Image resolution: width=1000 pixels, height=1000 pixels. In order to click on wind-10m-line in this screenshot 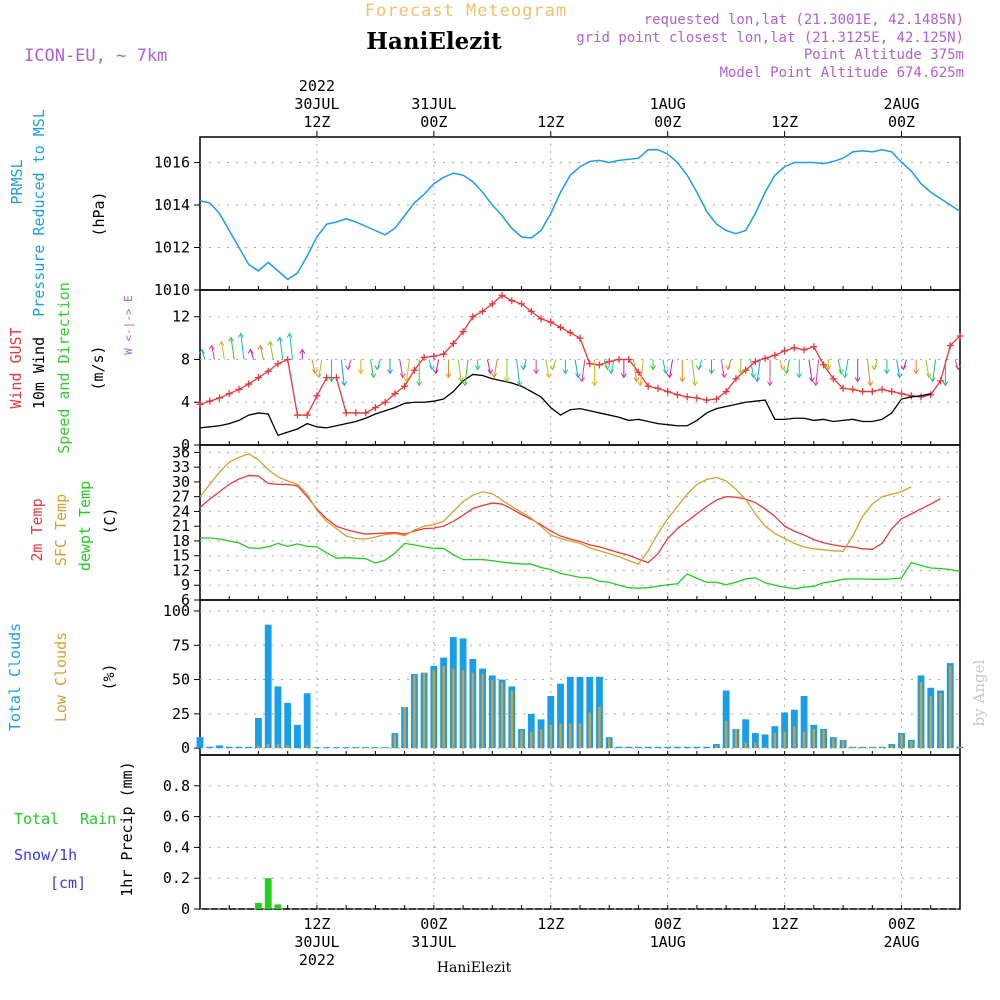, I will do `click(565, 405)`.